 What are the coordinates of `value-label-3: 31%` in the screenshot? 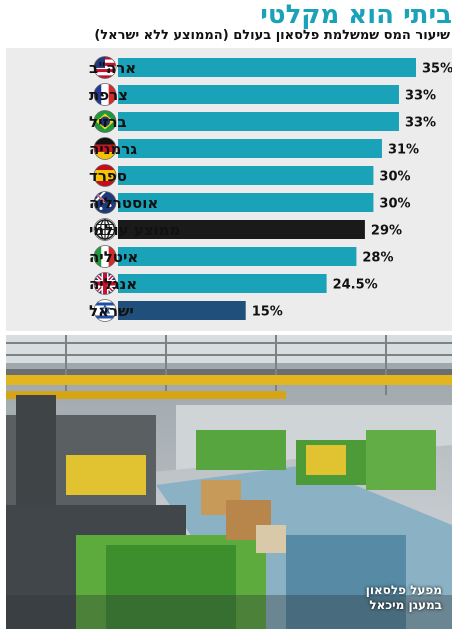 It's located at (403, 150).